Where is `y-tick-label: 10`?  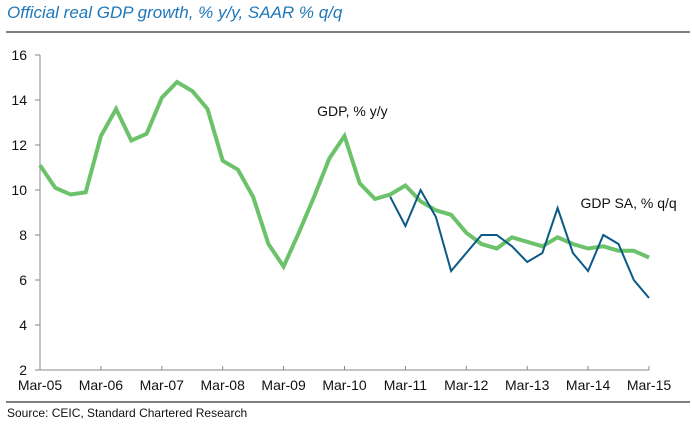 y-tick-label: 10 is located at coordinates (19, 190).